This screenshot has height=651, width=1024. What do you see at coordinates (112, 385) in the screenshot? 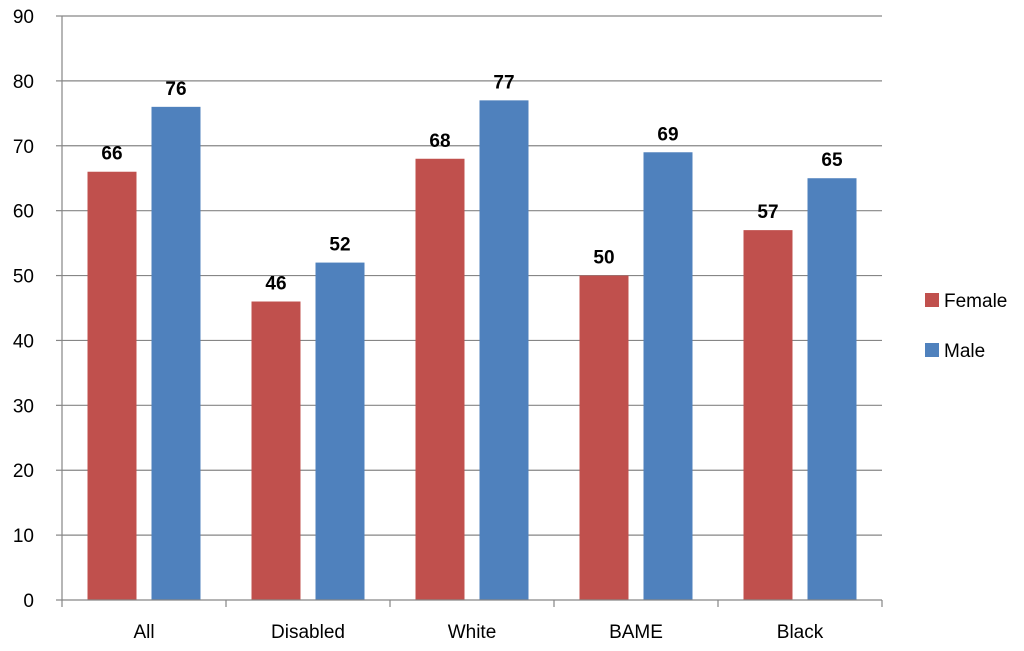
I see `bar-female-all` at bounding box center [112, 385].